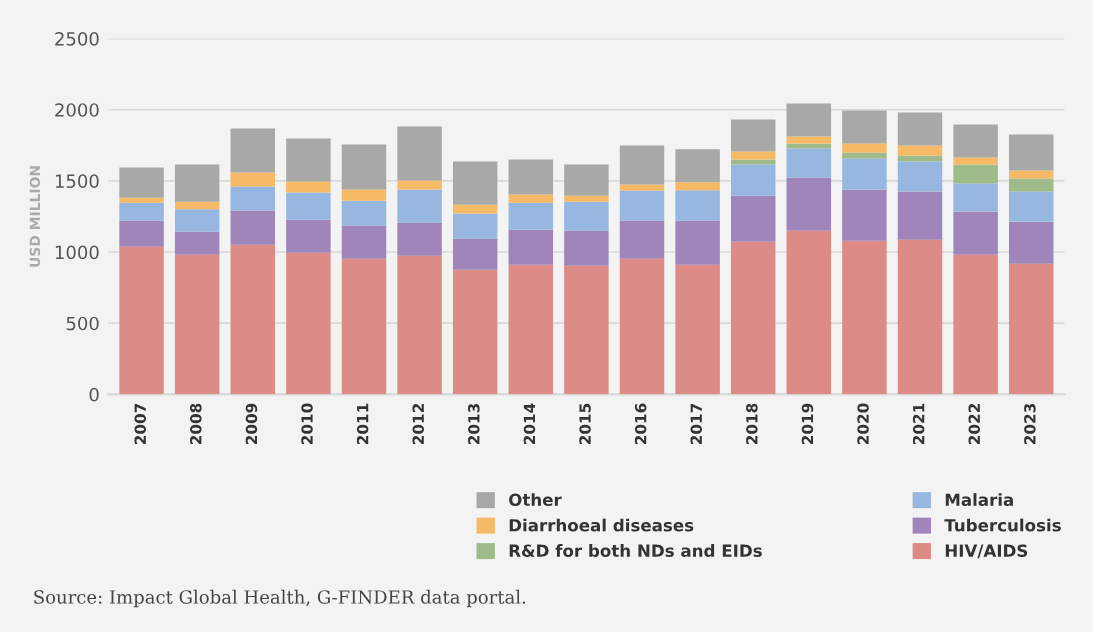  I want to click on x-tick-label: 2023, so click(1030, 424).